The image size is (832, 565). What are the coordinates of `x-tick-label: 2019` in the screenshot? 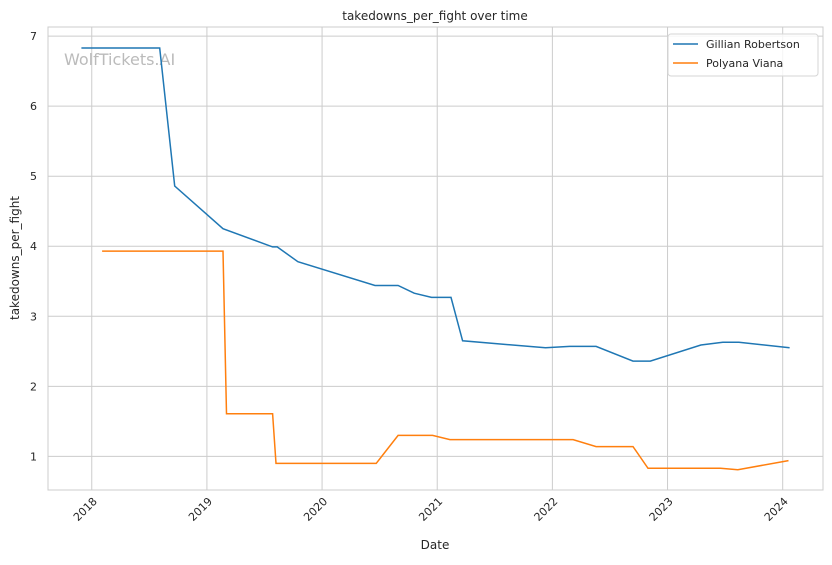 It's located at (200, 509).